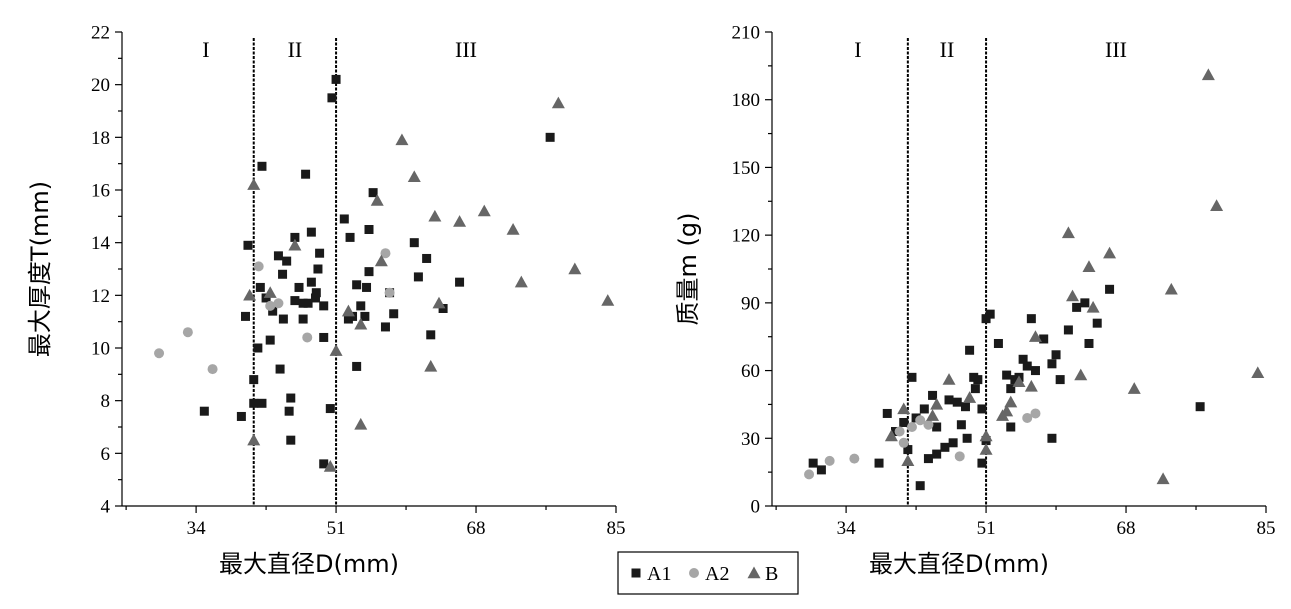 Image resolution: width=1291 pixels, height=609 pixels. What do you see at coordinates (694, 573) in the screenshot?
I see `legend-marker-a2` at bounding box center [694, 573].